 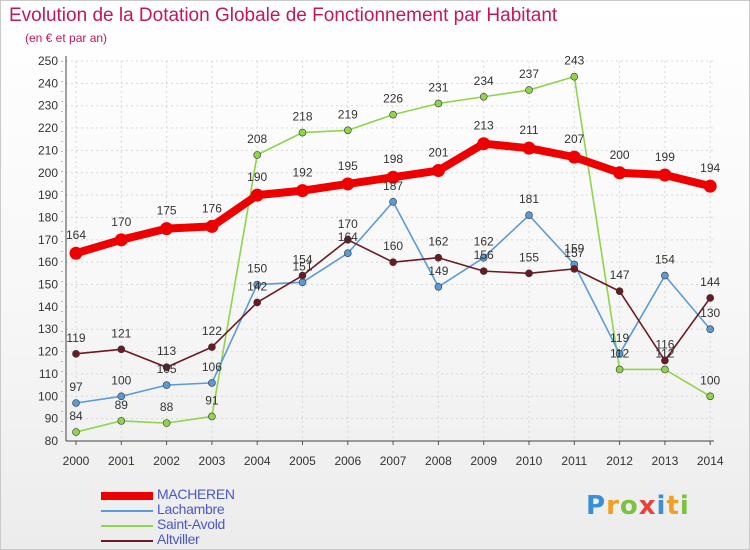 I want to click on logo-letter: i, so click(x=661, y=506).